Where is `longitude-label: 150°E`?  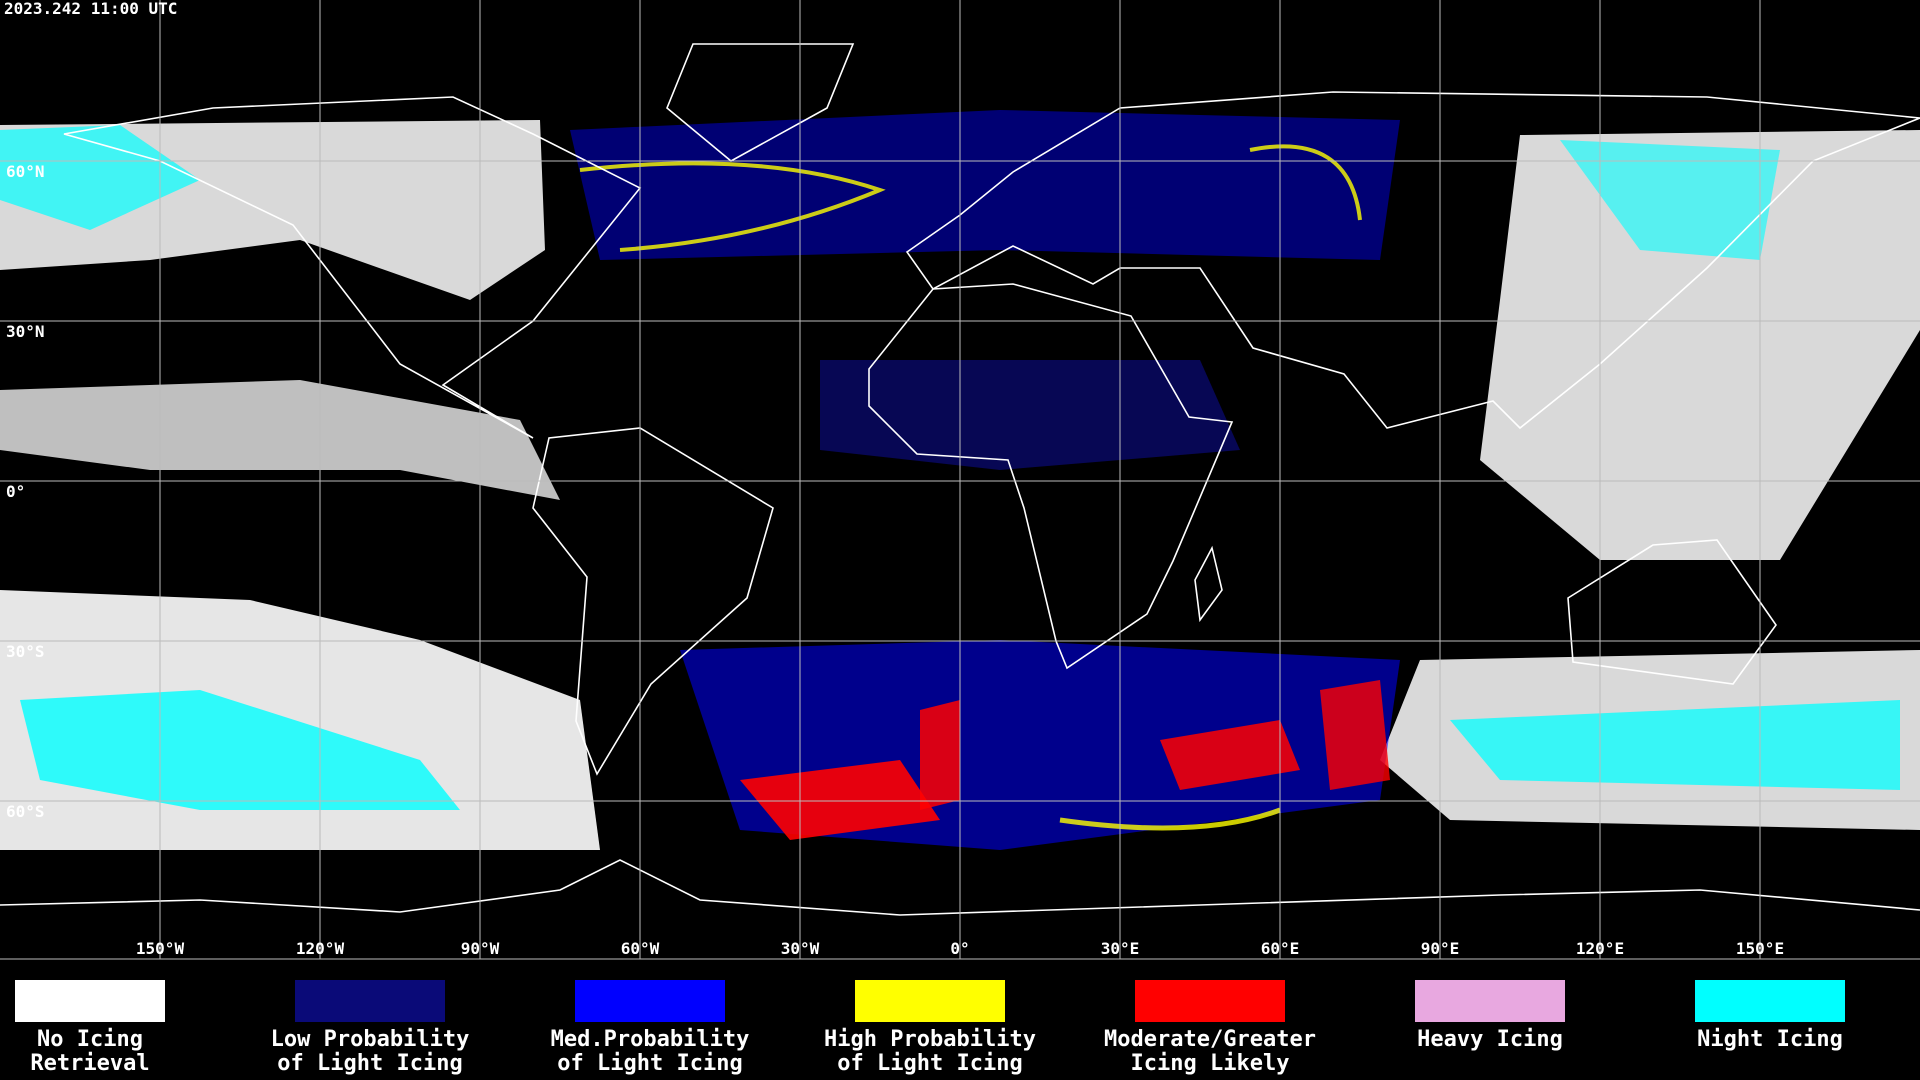 longitude-label: 150°E is located at coordinates (1760, 948).